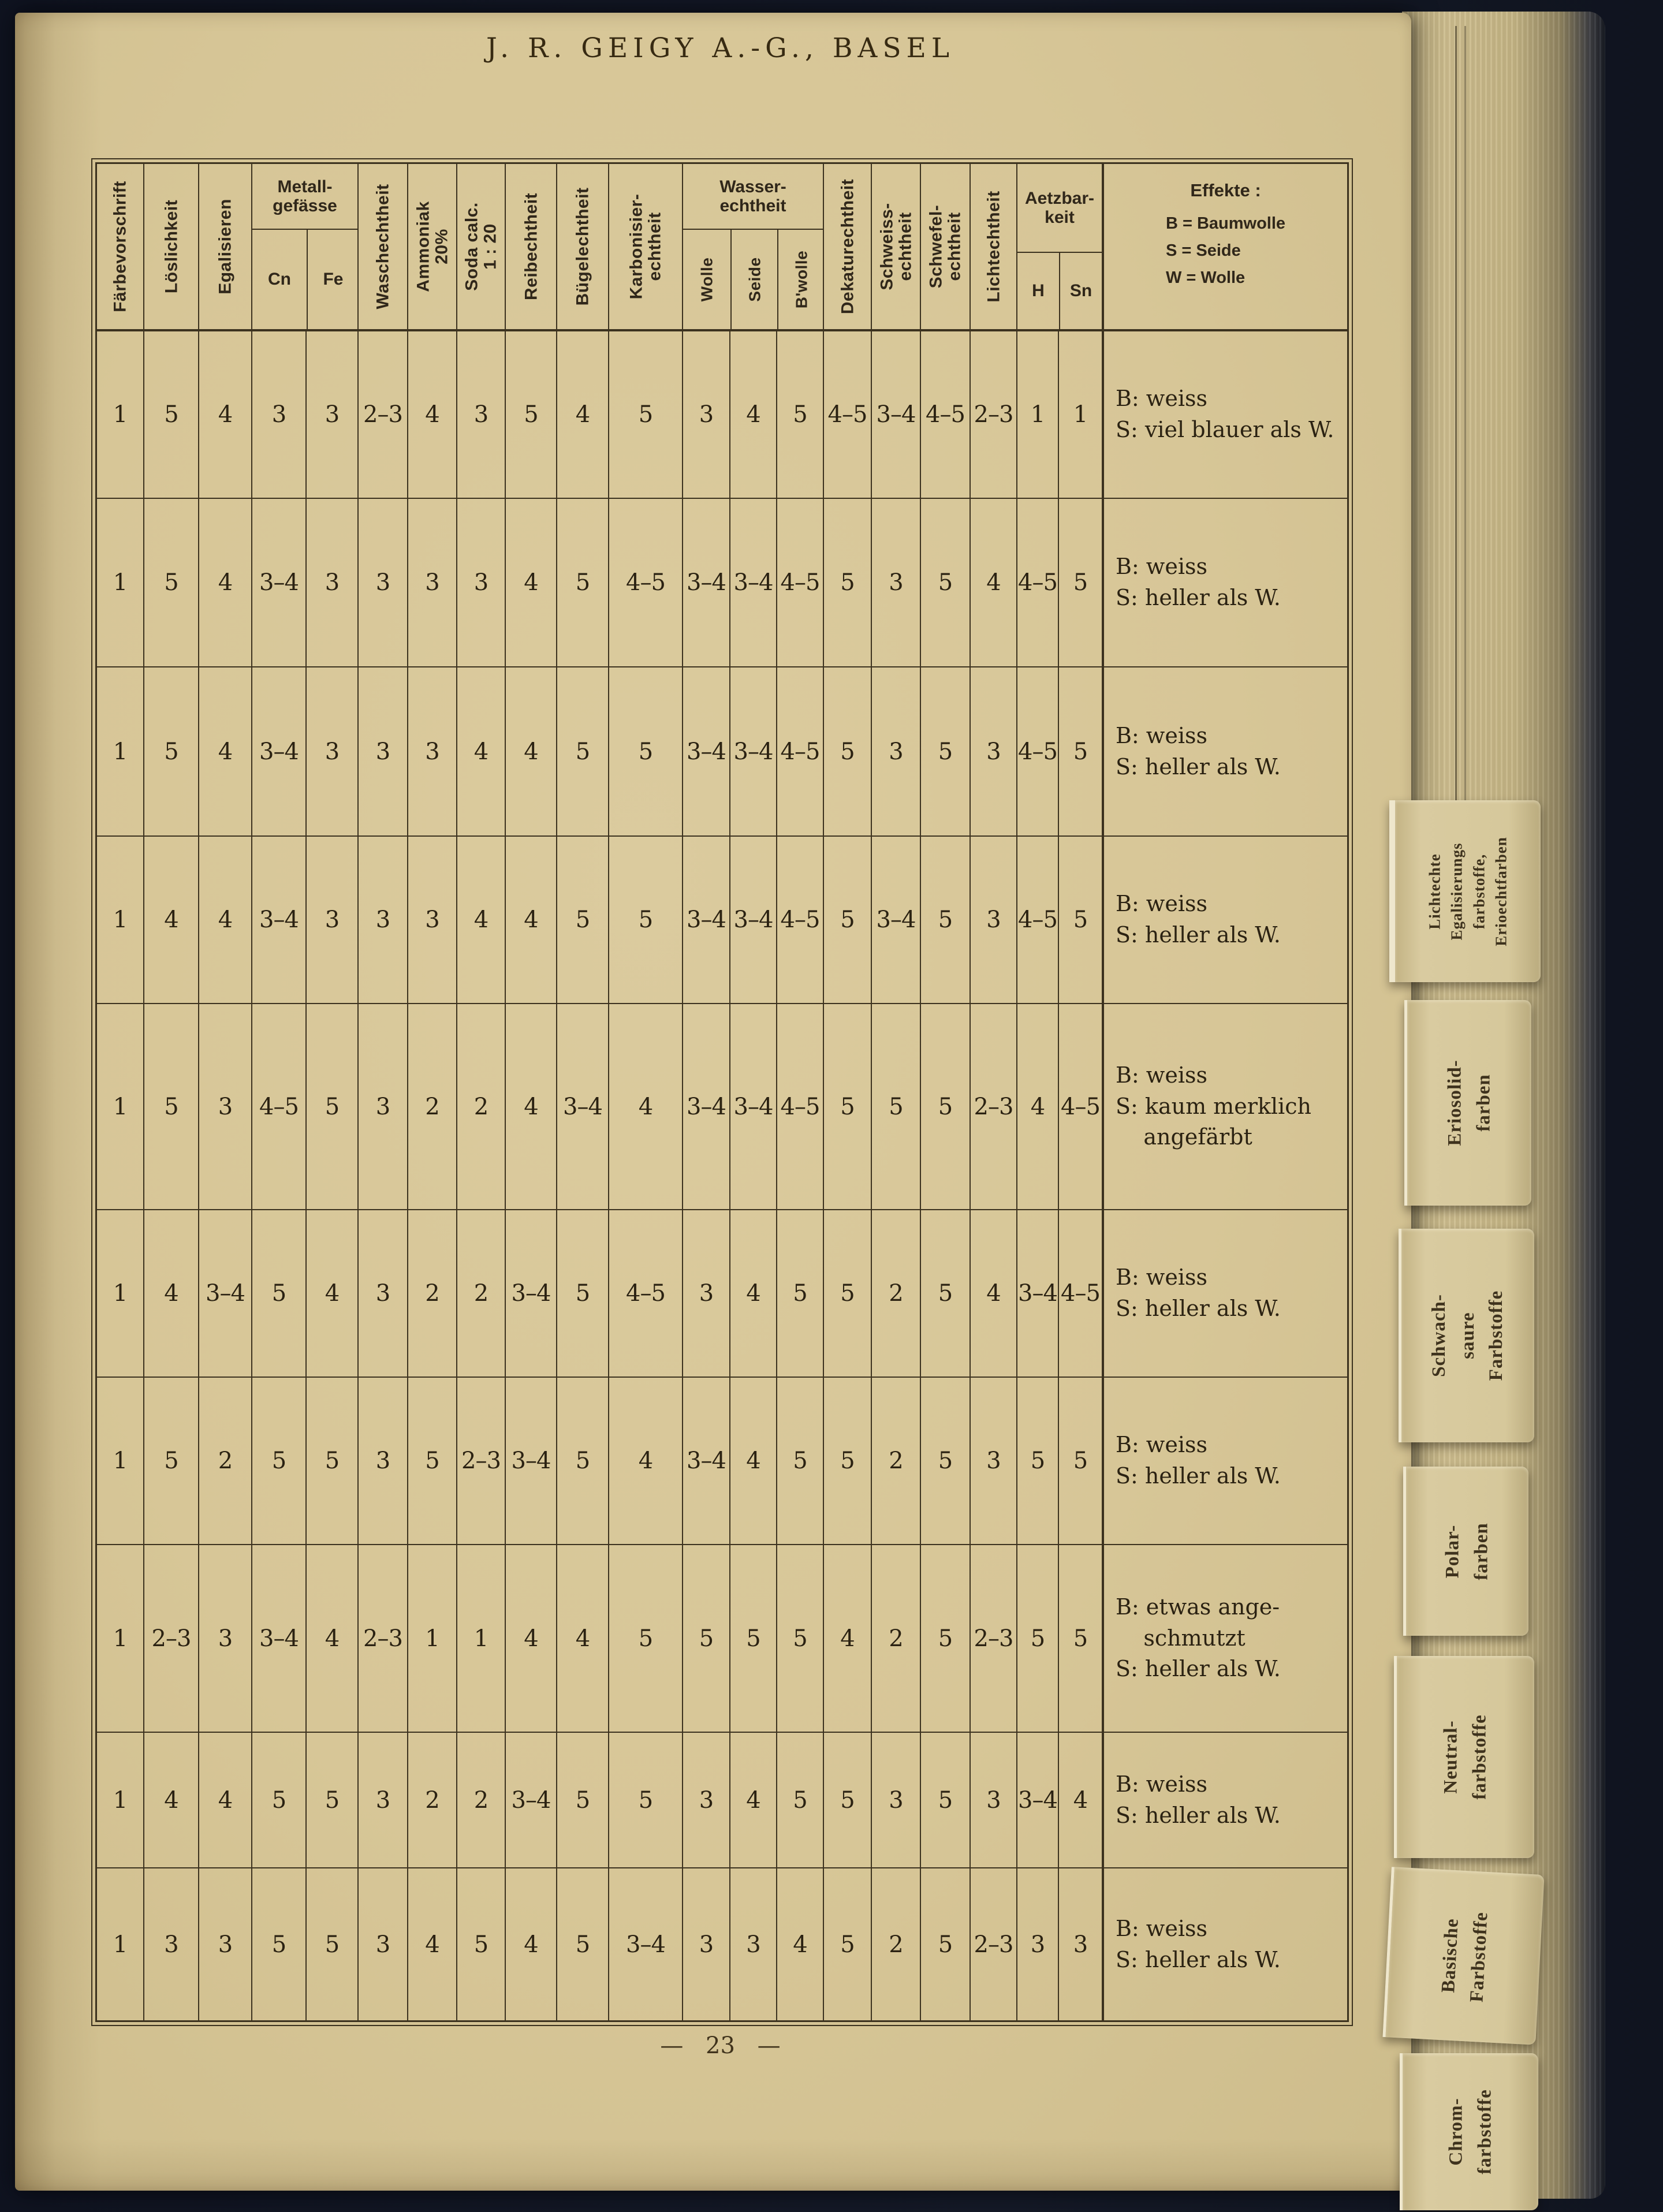 Image resolution: width=1663 pixels, height=2212 pixels. I want to click on effekte-cell: B: weiss S: kaum merklich angefärbt, so click(1224, 1106).